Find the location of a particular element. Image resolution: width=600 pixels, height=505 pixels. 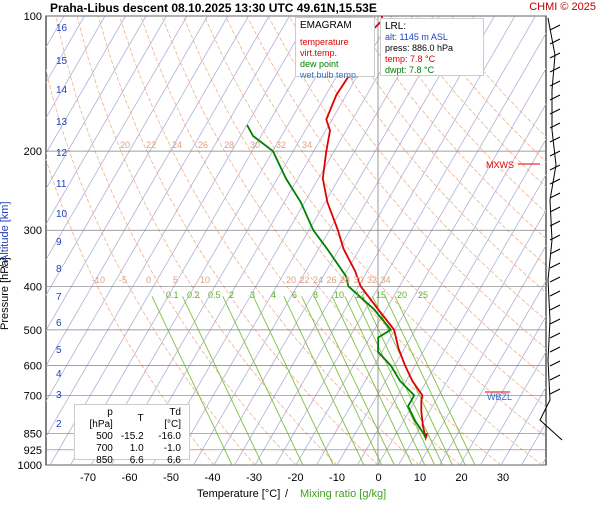

adiabat-label-left: -10 is located at coordinates (98, 280).